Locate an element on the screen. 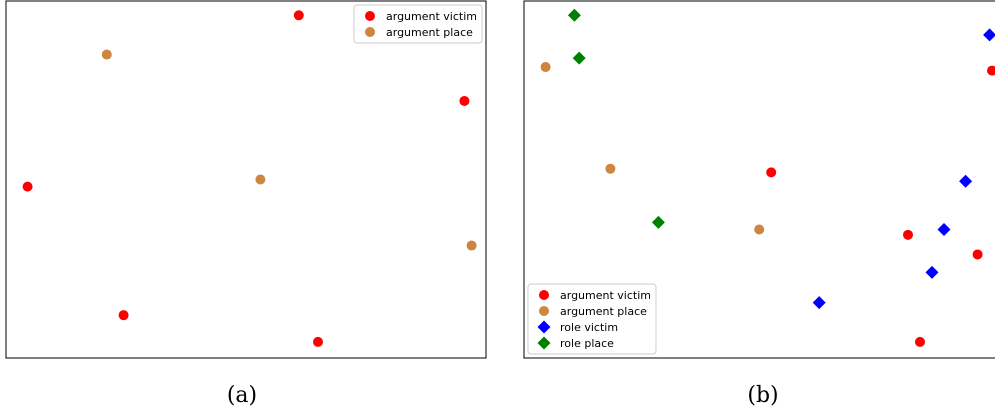 The width and height of the screenshot is (995, 413). caption-a: (a) is located at coordinates (242, 395).